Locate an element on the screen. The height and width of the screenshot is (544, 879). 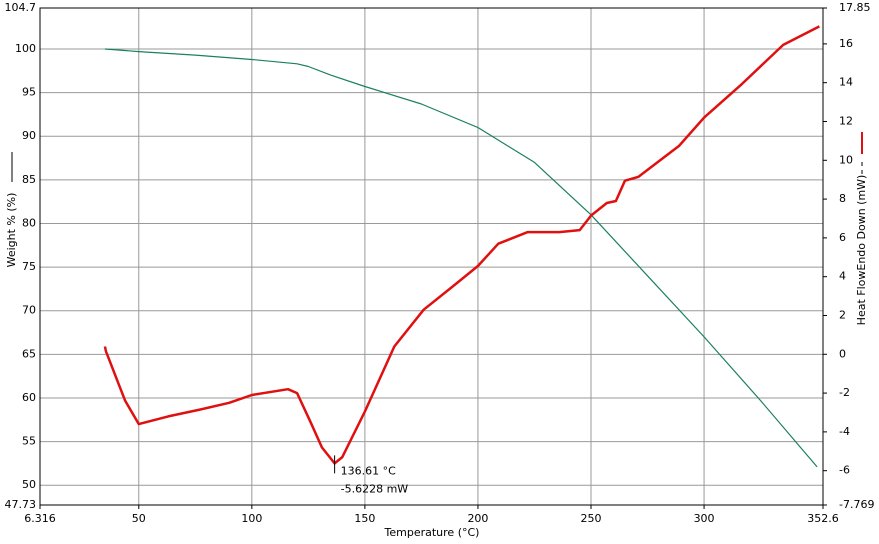
y-tick-label: 85 is located at coordinates (29, 179).